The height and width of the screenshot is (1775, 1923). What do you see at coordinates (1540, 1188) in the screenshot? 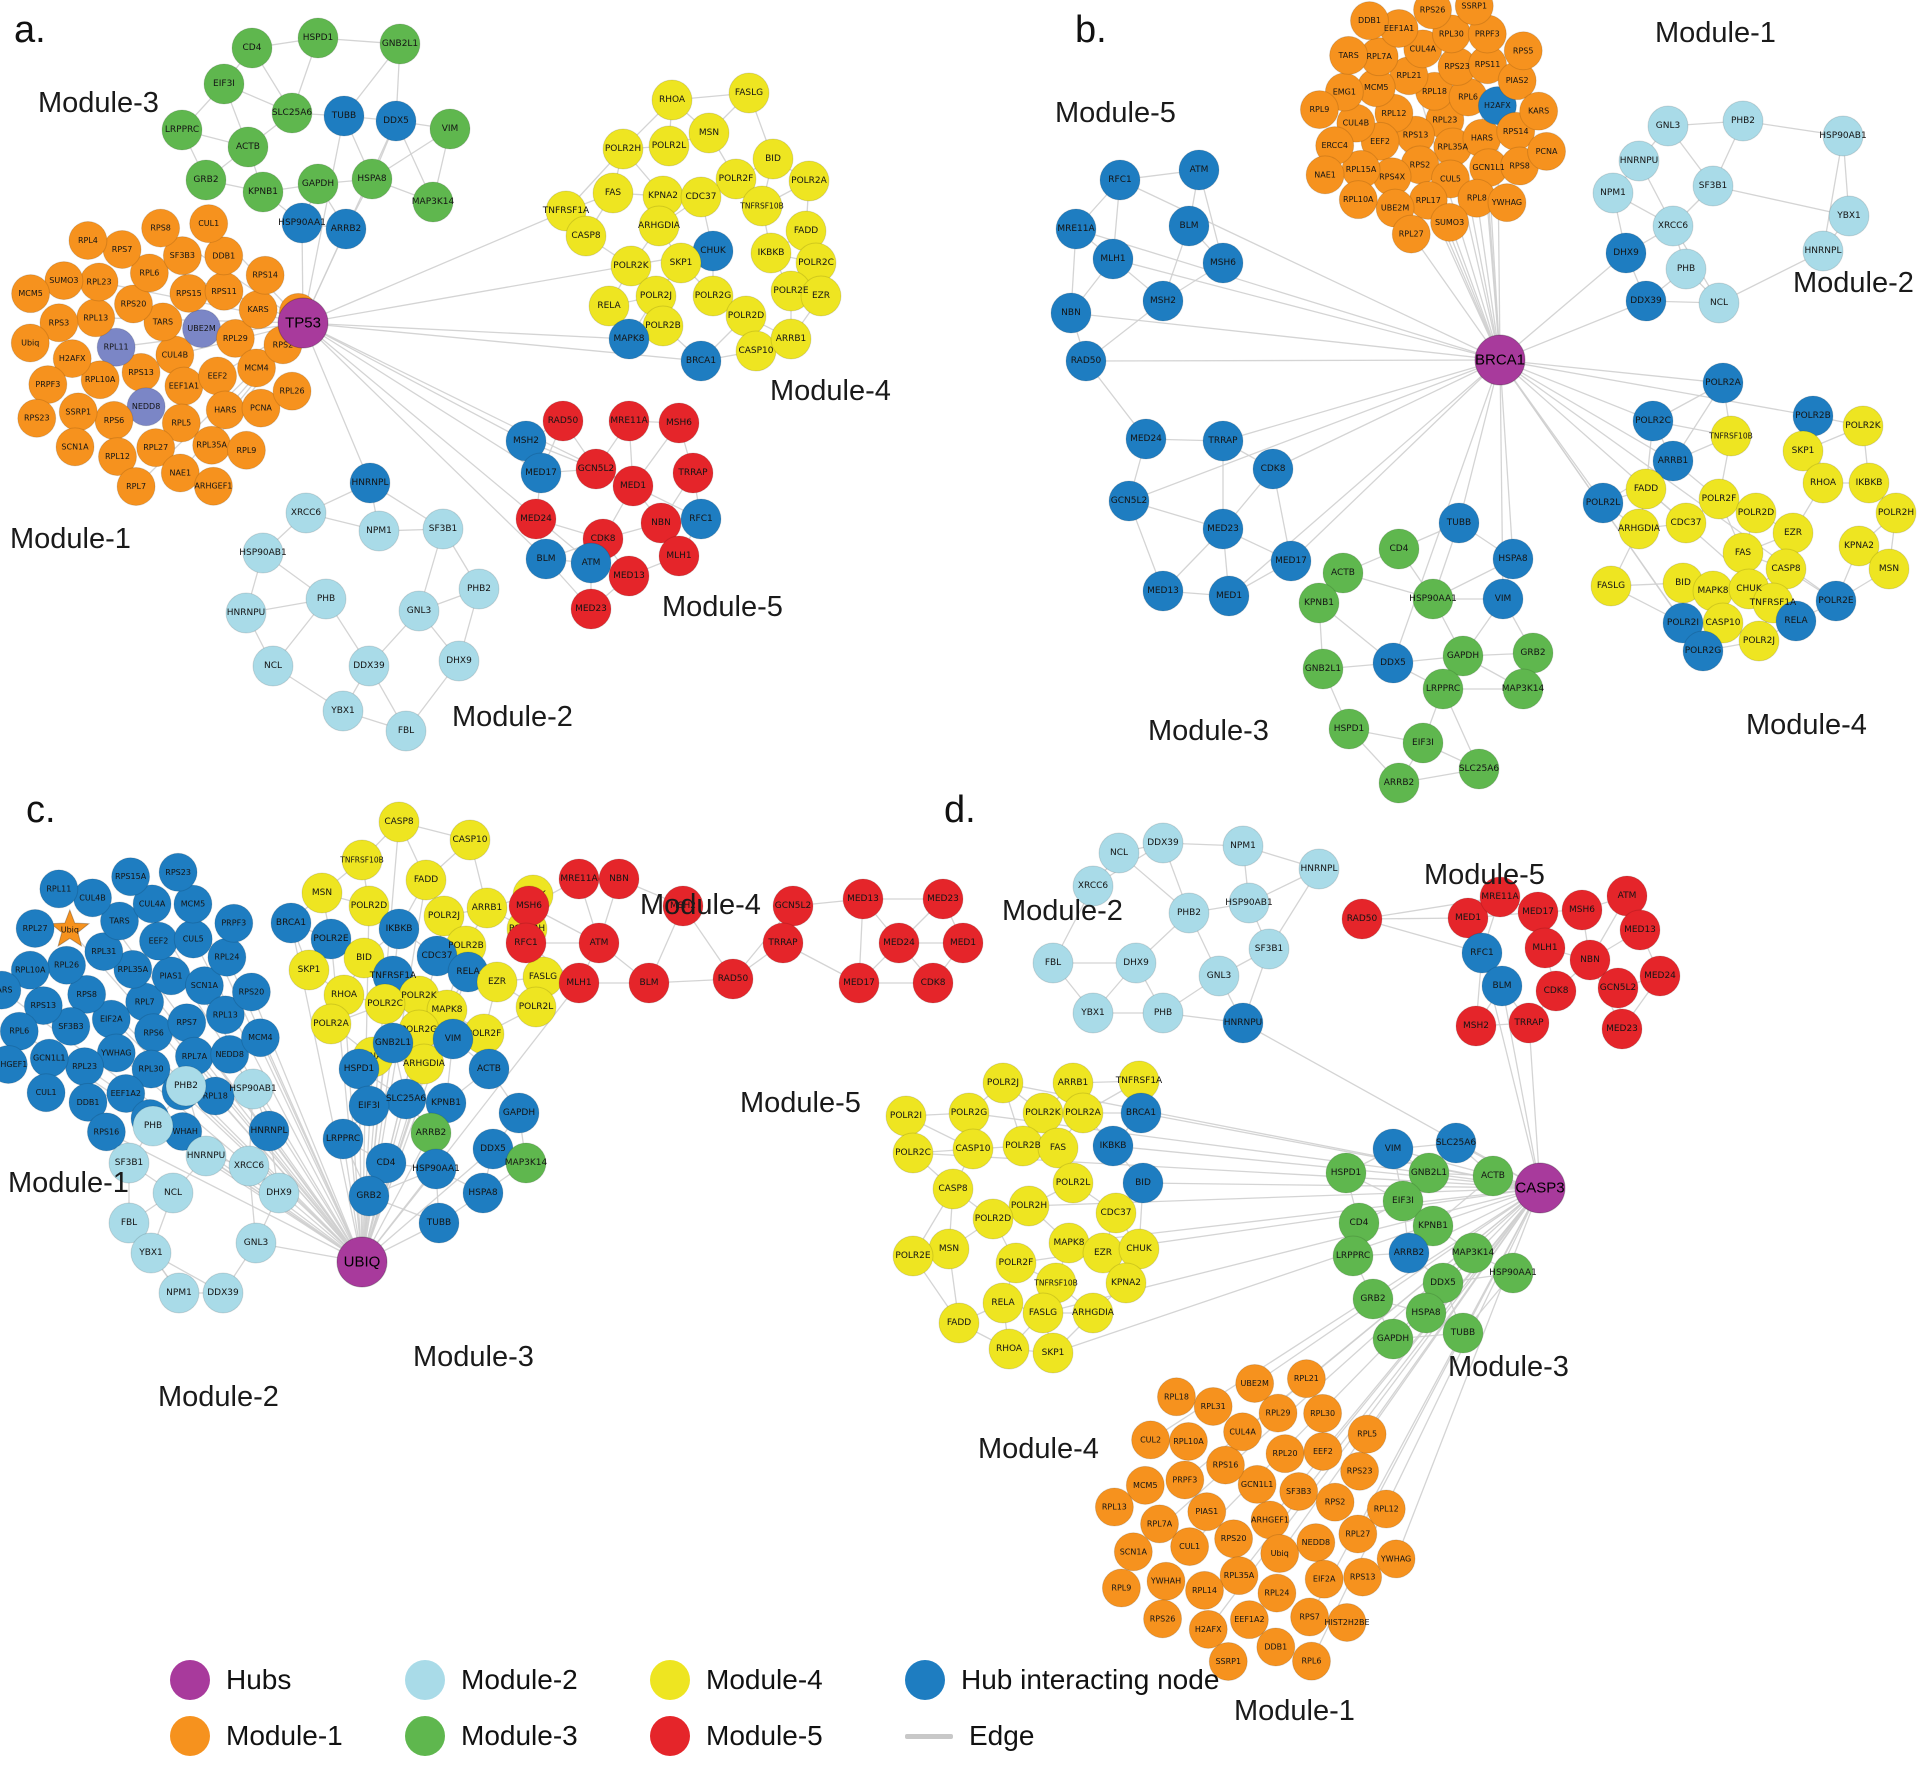
I see `hub-node: CASP3` at bounding box center [1540, 1188].